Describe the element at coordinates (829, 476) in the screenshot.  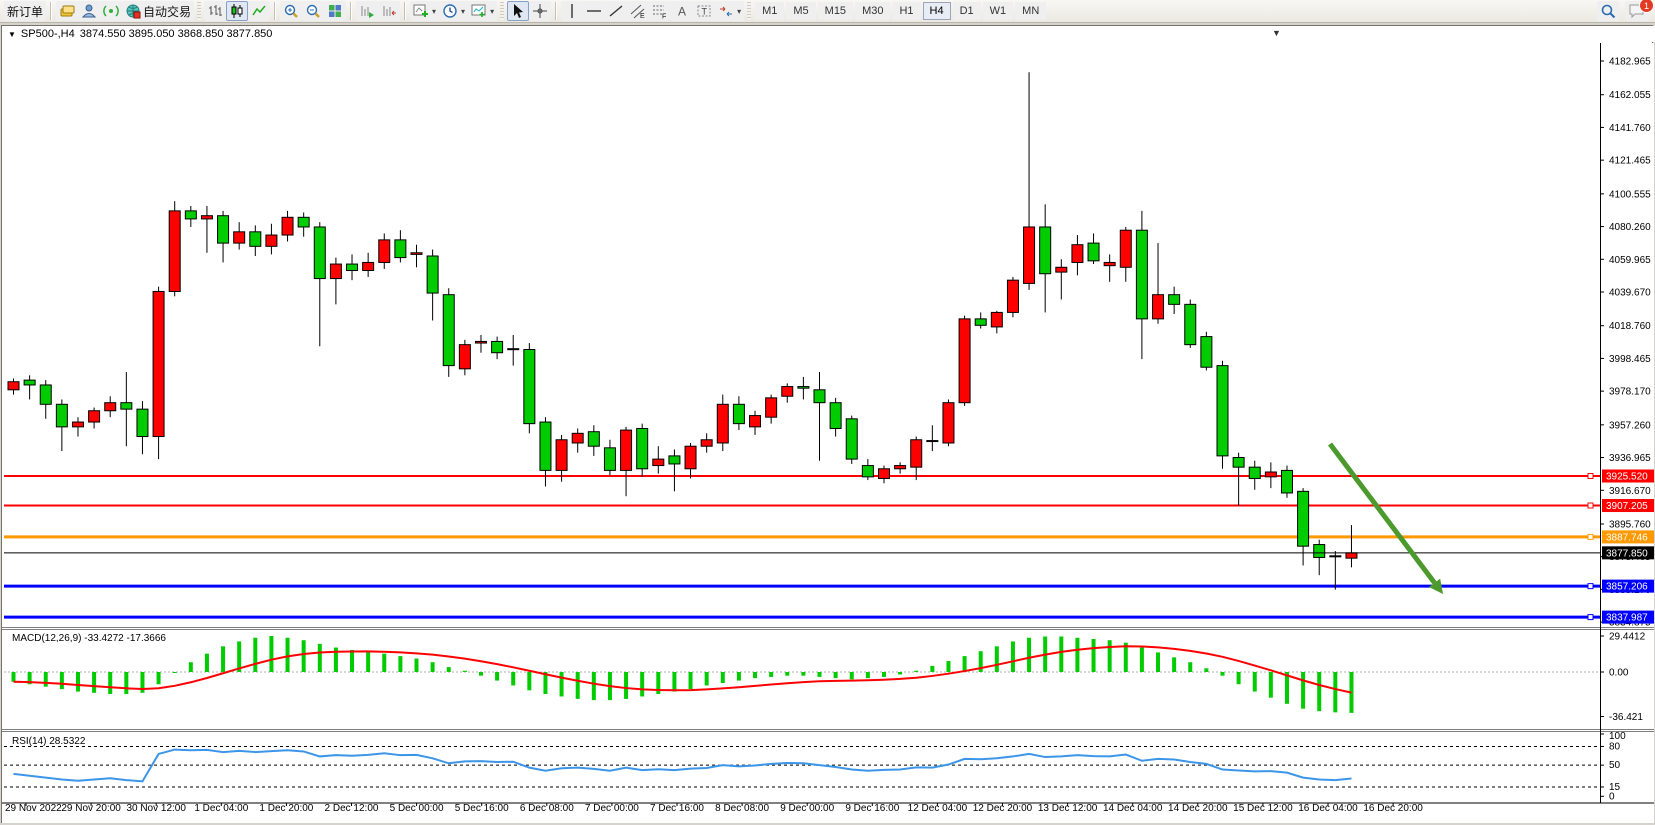
I see `price-line-3925.520: 3925.520` at that location.